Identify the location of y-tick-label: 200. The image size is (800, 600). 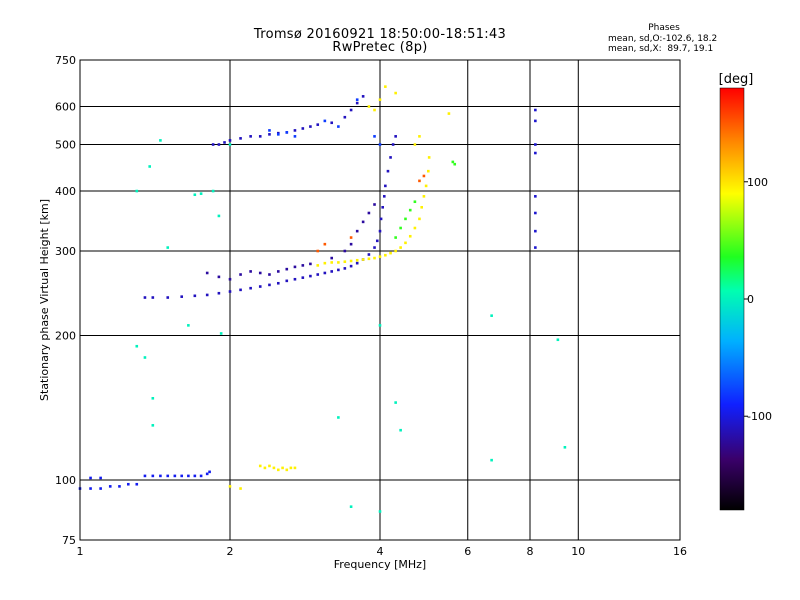
(65, 336).